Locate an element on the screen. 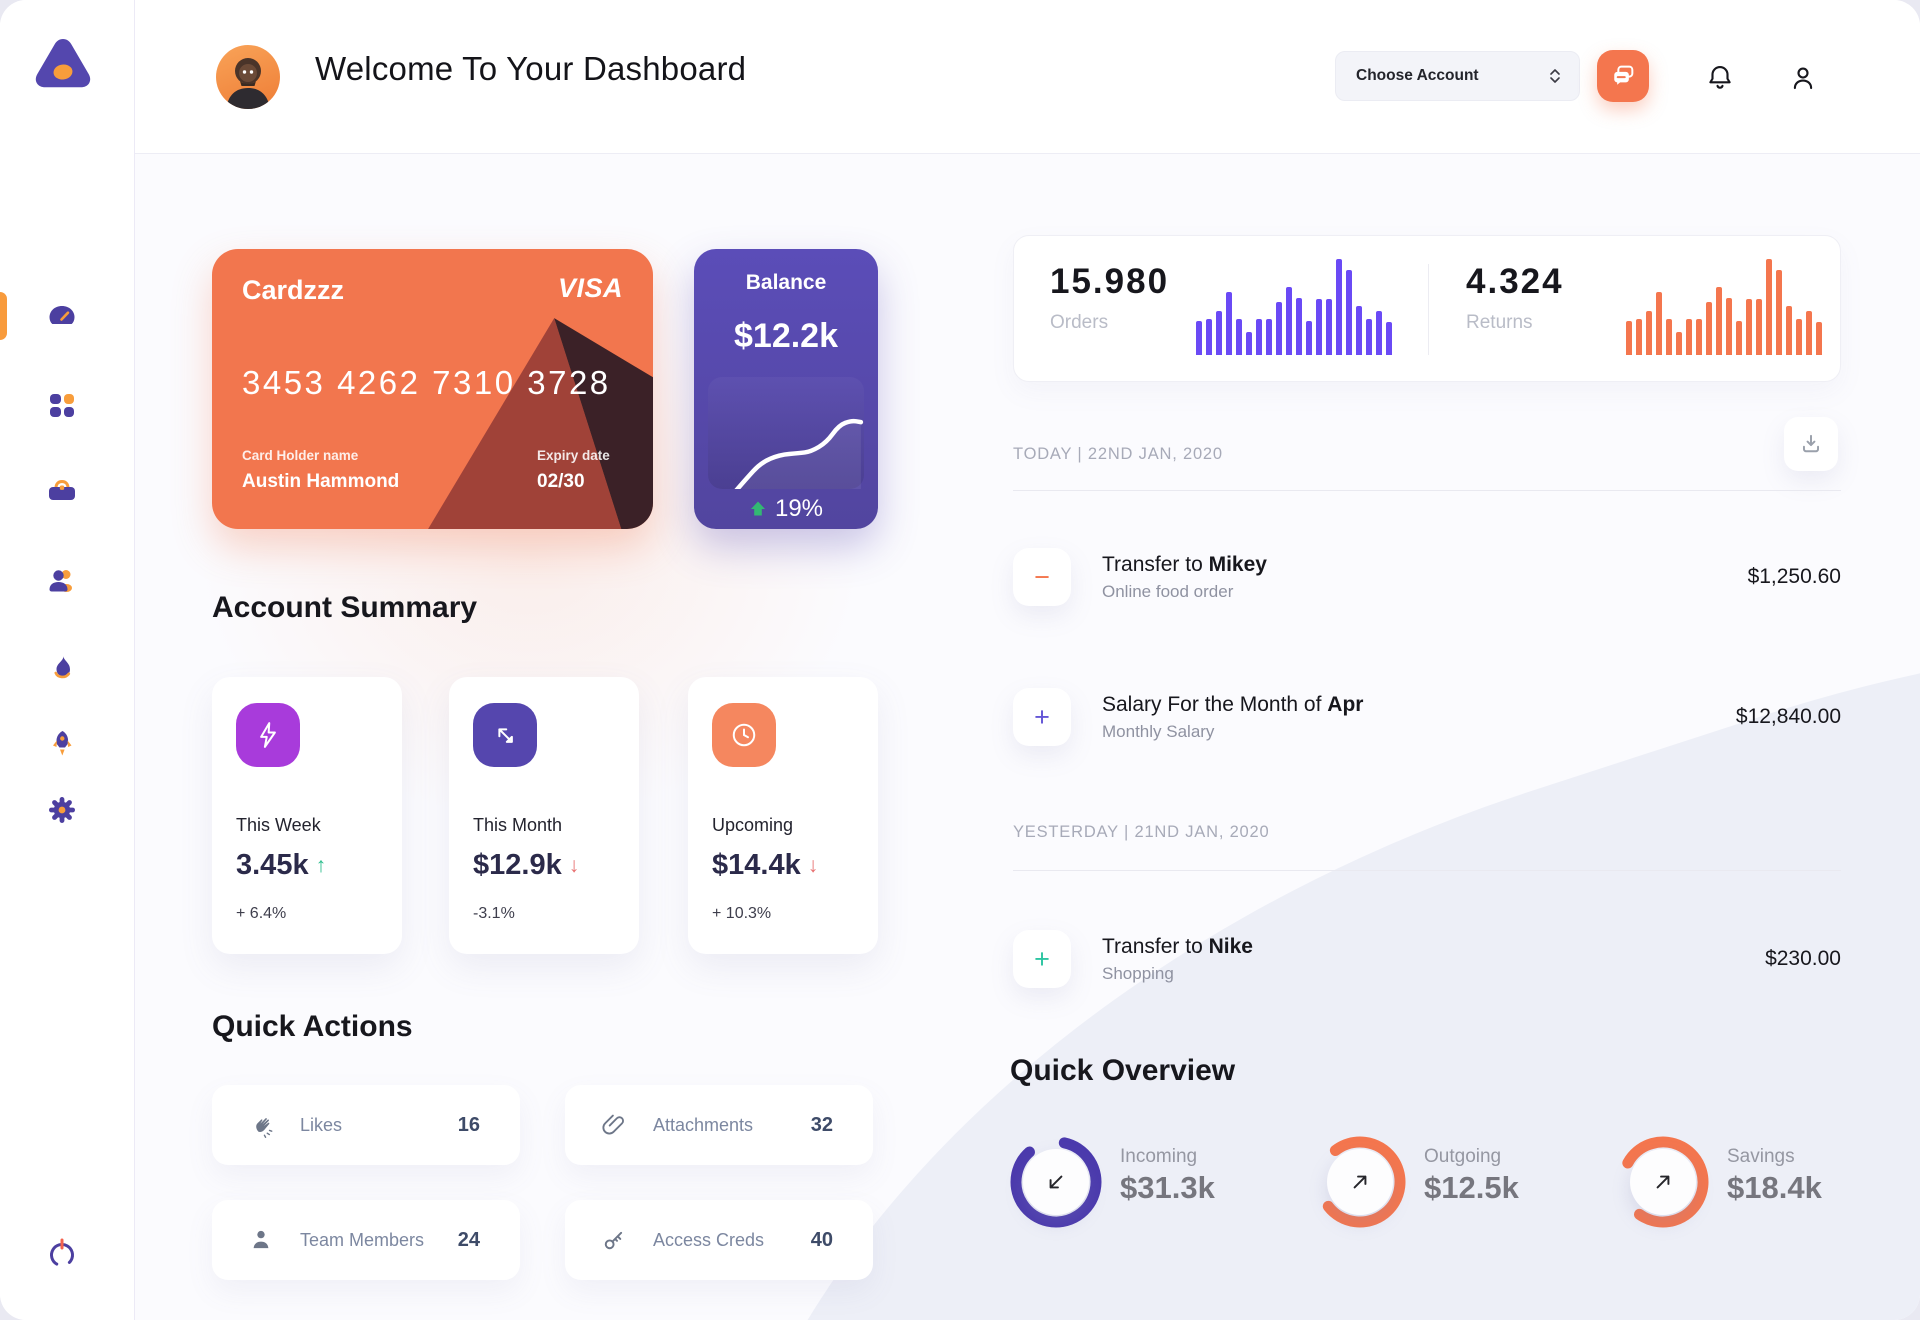 This screenshot has width=1920, height=1320. card-expiry: 02/30 is located at coordinates (561, 481).